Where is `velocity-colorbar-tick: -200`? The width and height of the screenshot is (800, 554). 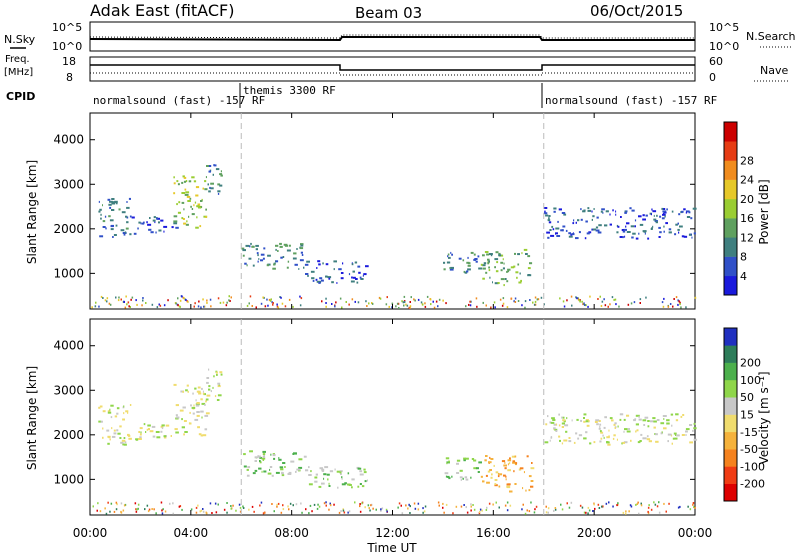 velocity-colorbar-tick: -200 is located at coordinates (752, 484).